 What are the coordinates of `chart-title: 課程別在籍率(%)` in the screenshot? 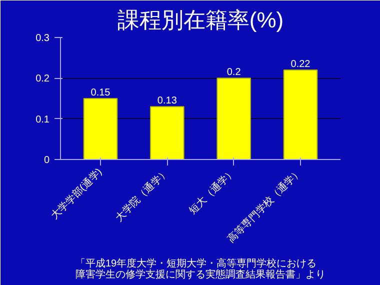 It's located at (200, 20).